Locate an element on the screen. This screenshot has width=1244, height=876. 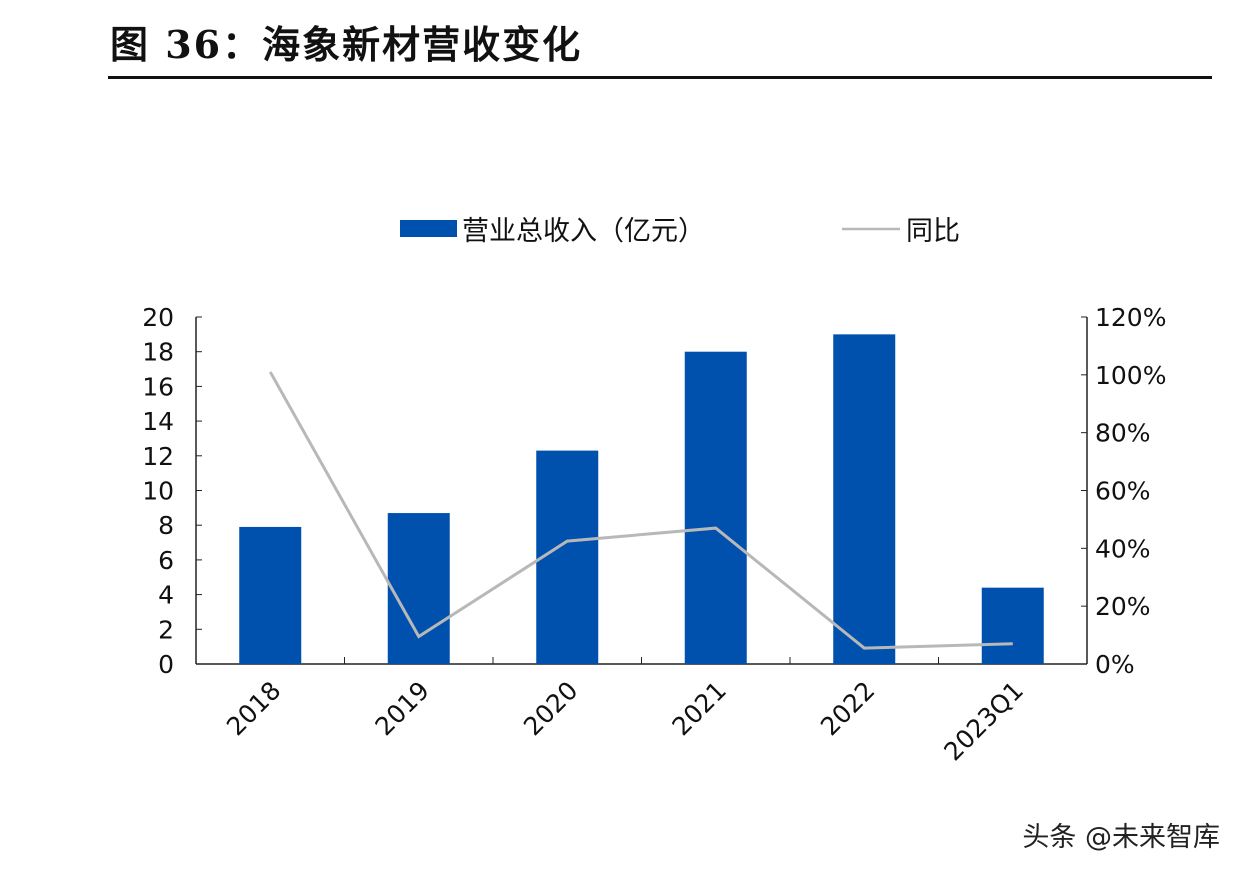
x-tick-label: 2020 is located at coordinates (550, 708).